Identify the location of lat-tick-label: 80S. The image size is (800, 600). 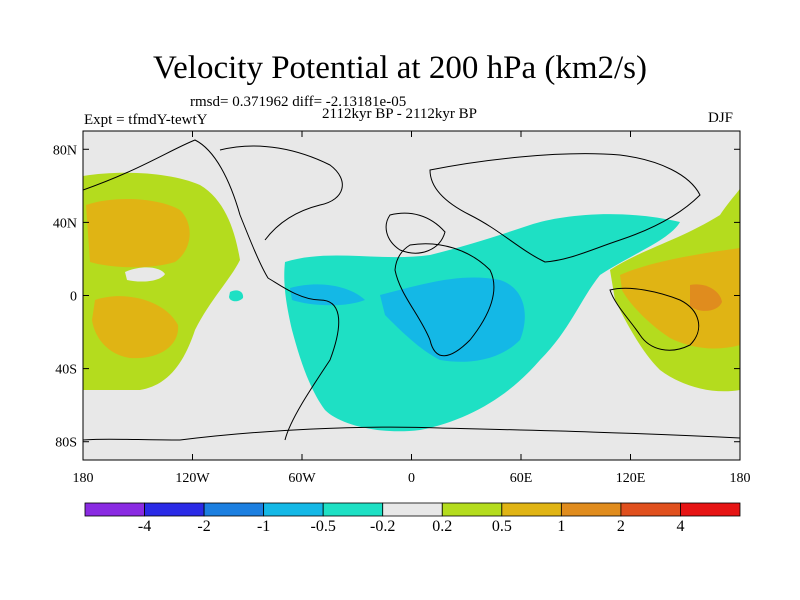
(66, 443).